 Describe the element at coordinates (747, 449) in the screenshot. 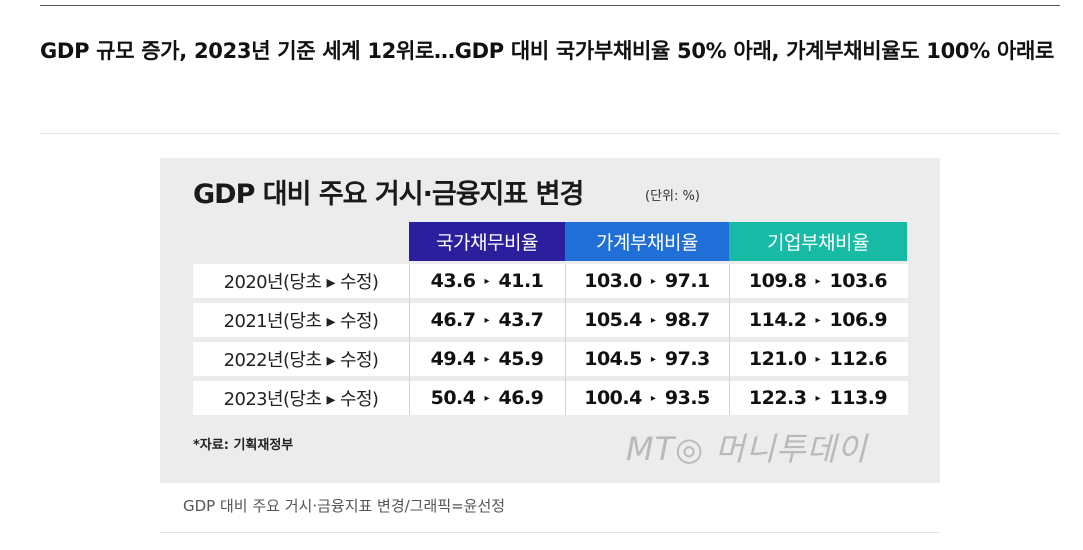

I see `publisher-watermark: MT◎ 머니투데이` at that location.